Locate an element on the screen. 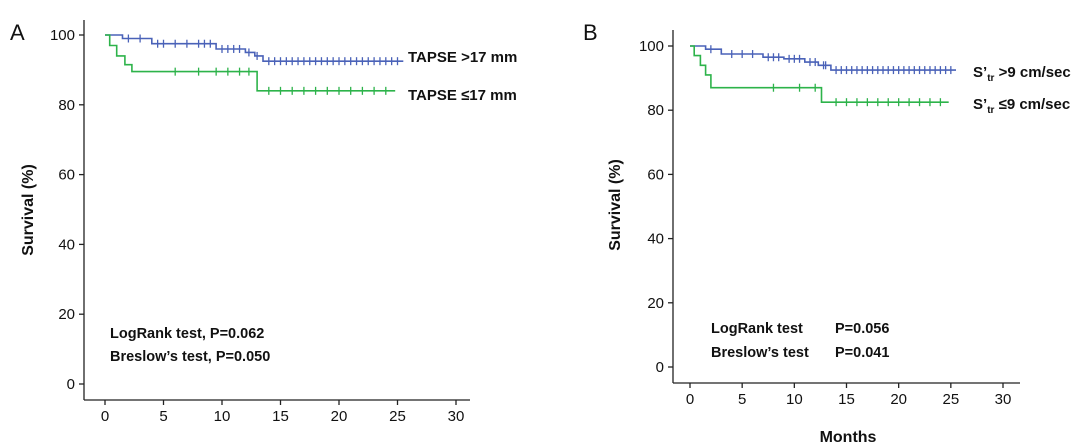  panel-a-legend-tapse-high: TAPSE >17 mm is located at coordinates (462, 57).